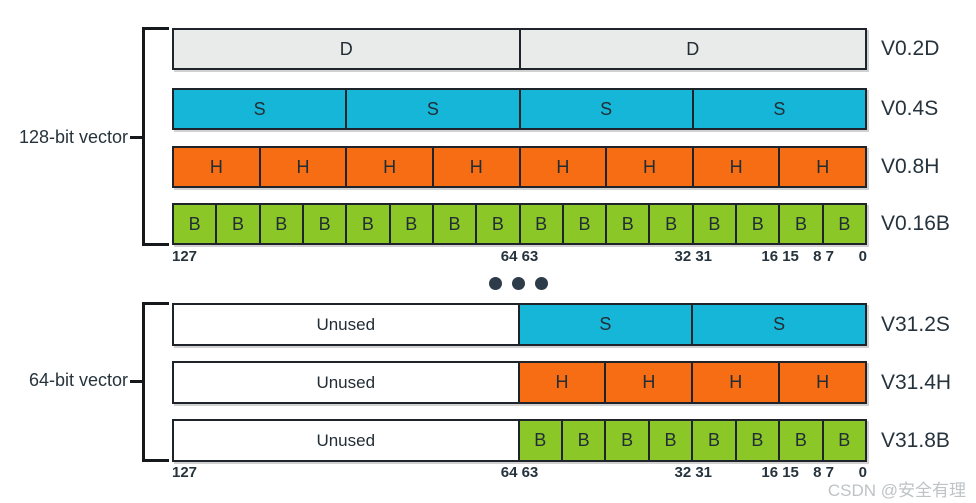 This screenshot has height=503, width=976. What do you see at coordinates (910, 166) in the screenshot?
I see `register-name: V0.8H` at bounding box center [910, 166].